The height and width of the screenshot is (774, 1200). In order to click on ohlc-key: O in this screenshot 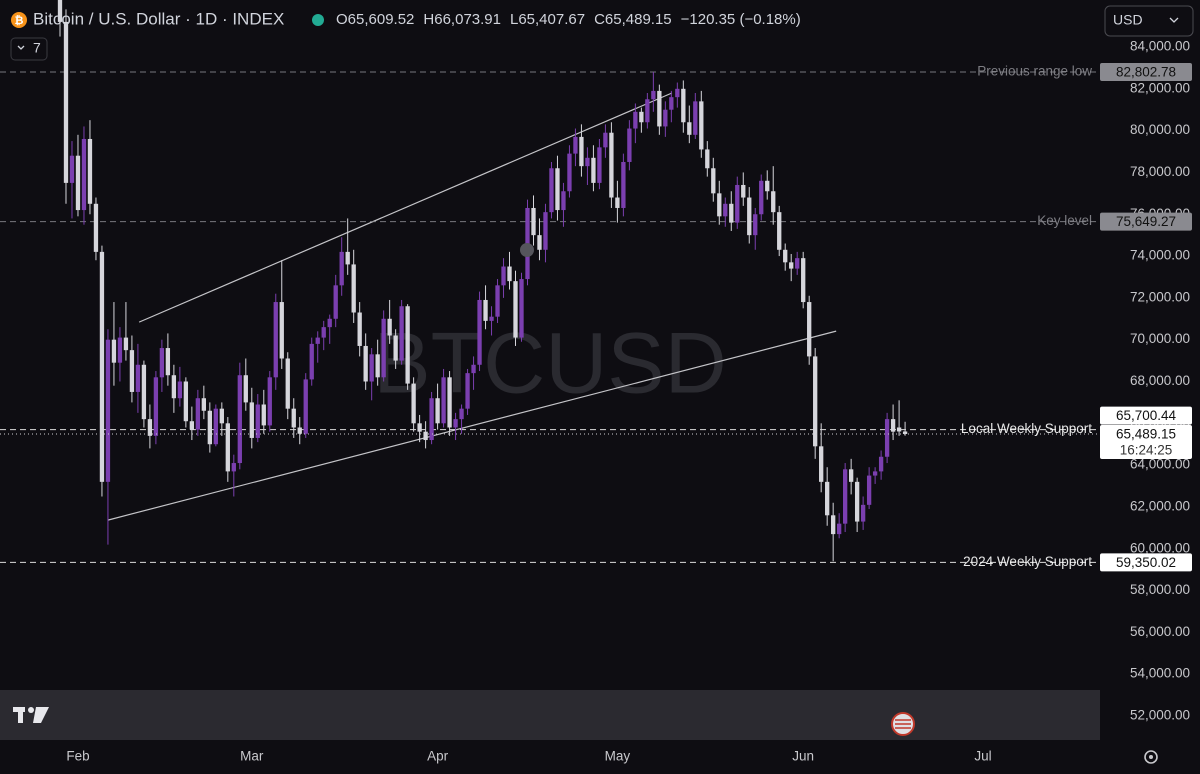, I will do `click(342, 19)`.